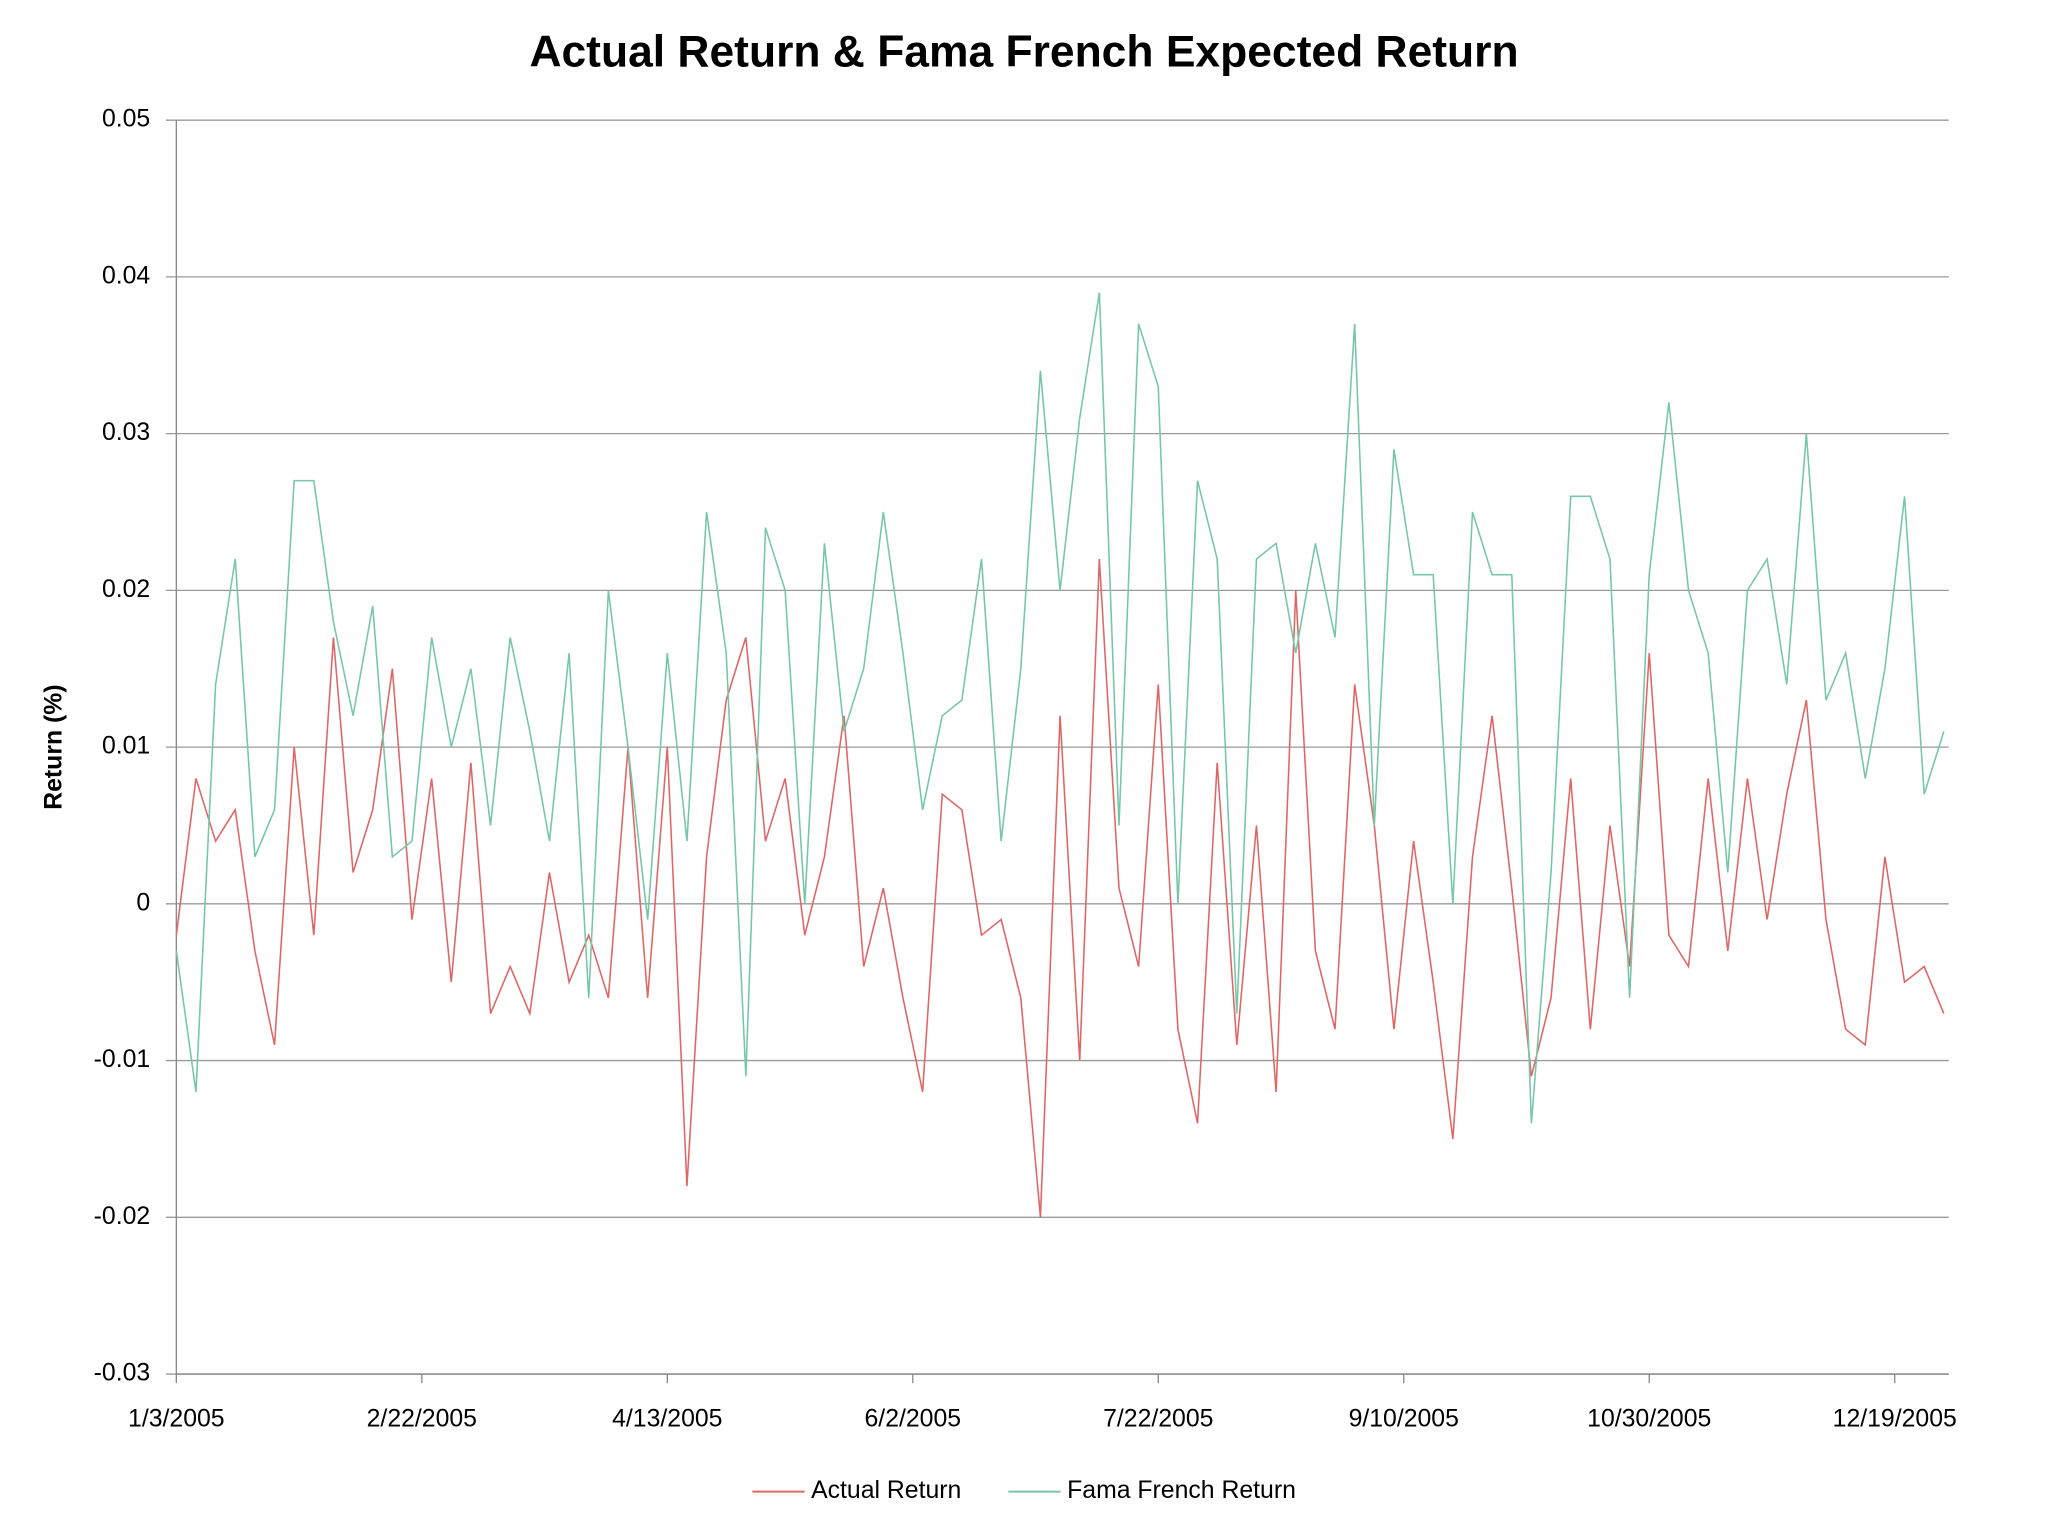  What do you see at coordinates (122, 1059) in the screenshot?
I see `y-tick-label: -0.01` at bounding box center [122, 1059].